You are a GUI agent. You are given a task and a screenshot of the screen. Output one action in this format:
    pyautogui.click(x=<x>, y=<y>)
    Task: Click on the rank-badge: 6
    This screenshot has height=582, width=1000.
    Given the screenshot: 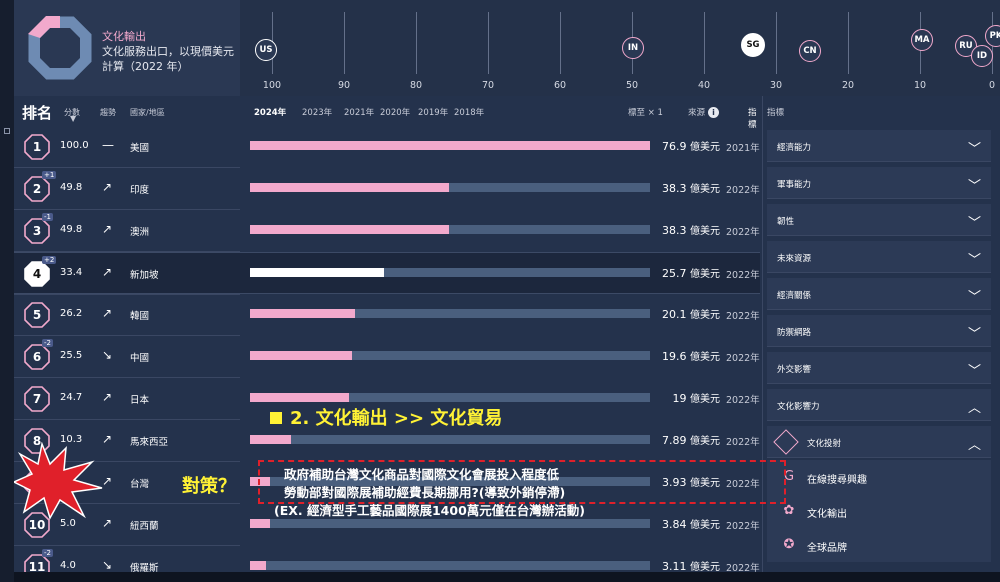 What is the action you would take?
    pyautogui.click(x=37, y=357)
    